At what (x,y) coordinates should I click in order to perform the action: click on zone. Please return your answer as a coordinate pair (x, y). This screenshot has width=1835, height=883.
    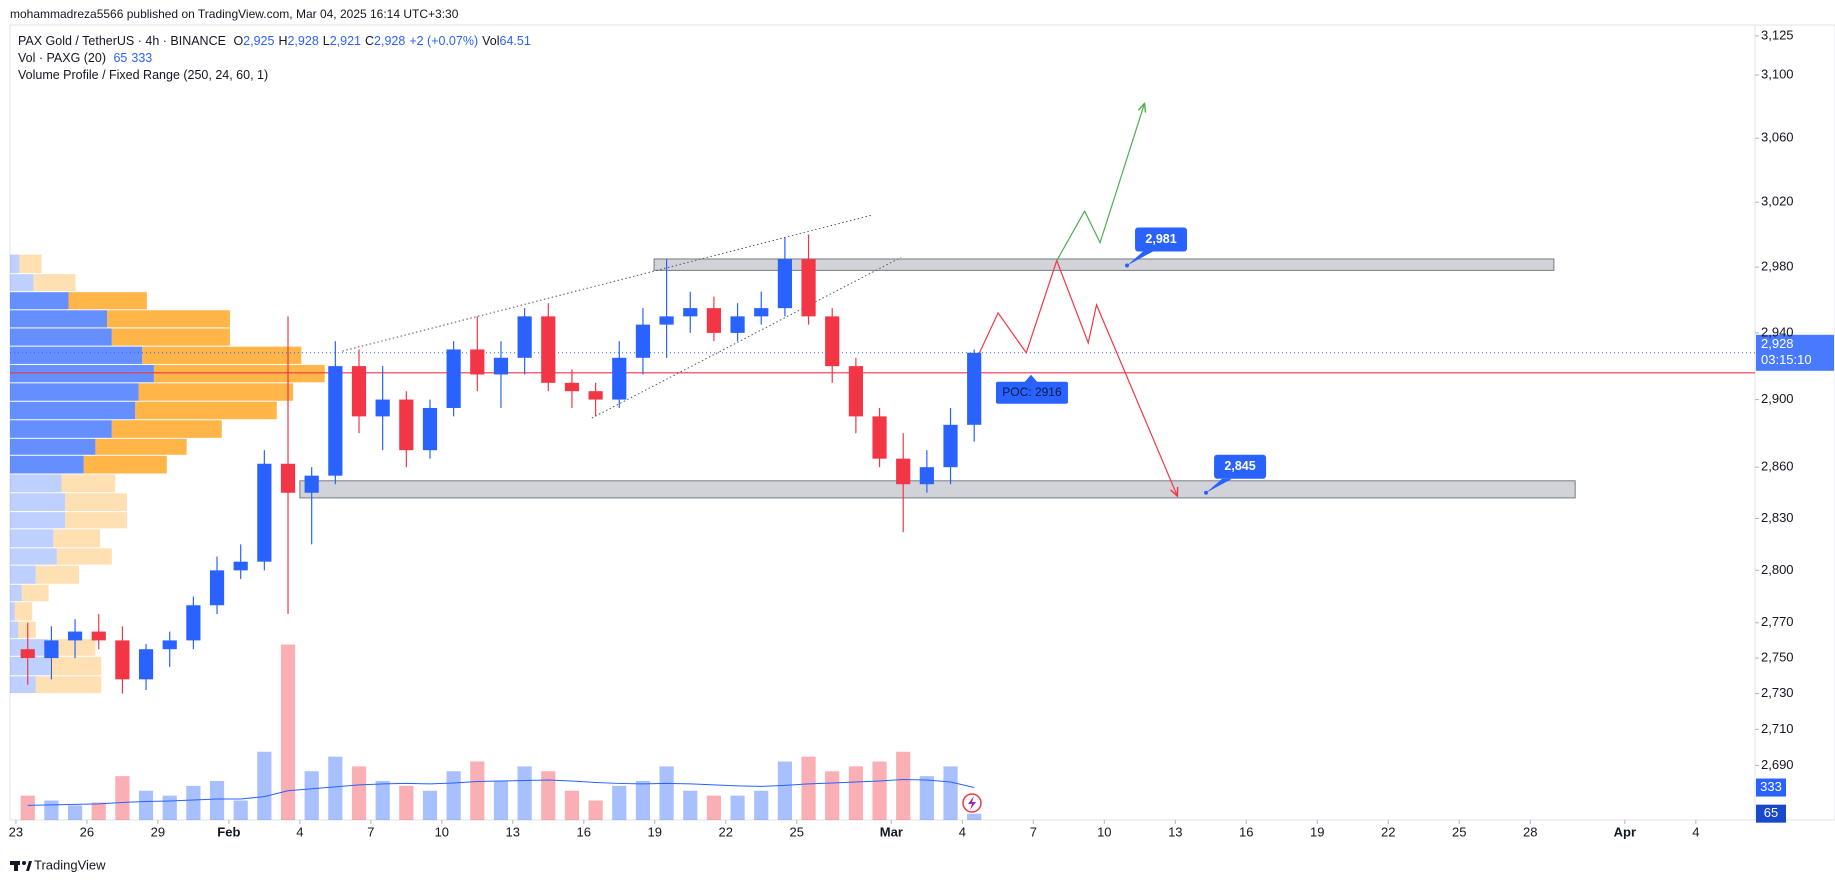
    Looking at the image, I should click on (937, 489).